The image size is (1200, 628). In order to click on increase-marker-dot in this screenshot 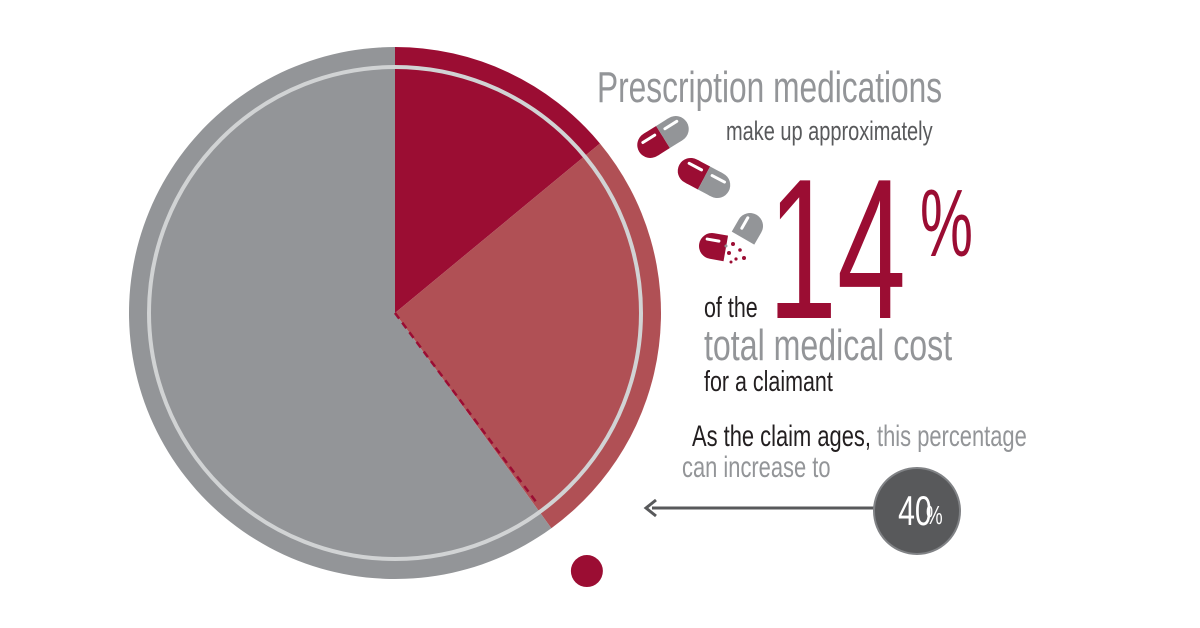, I will do `click(586, 571)`.